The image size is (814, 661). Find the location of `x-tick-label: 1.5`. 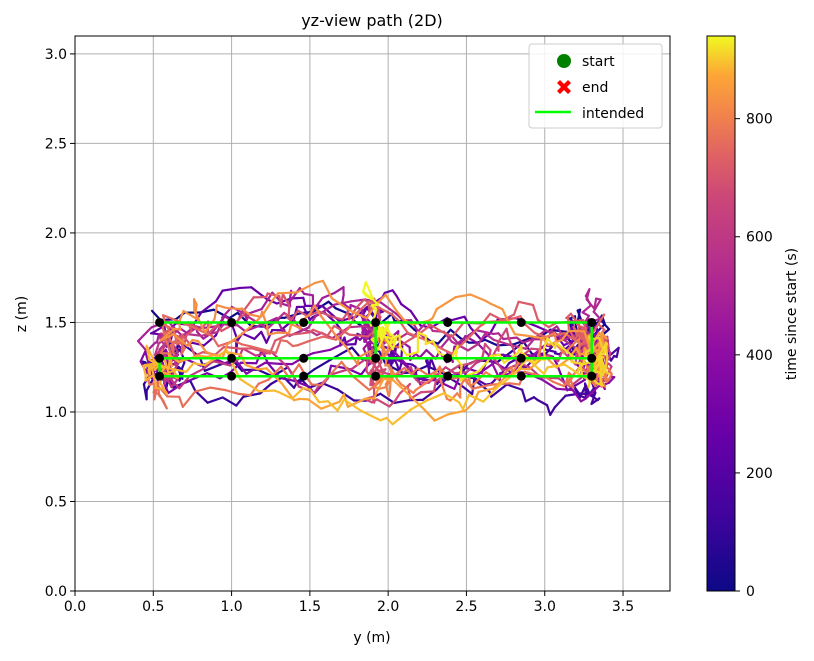

x-tick-label: 1.5 is located at coordinates (310, 607).